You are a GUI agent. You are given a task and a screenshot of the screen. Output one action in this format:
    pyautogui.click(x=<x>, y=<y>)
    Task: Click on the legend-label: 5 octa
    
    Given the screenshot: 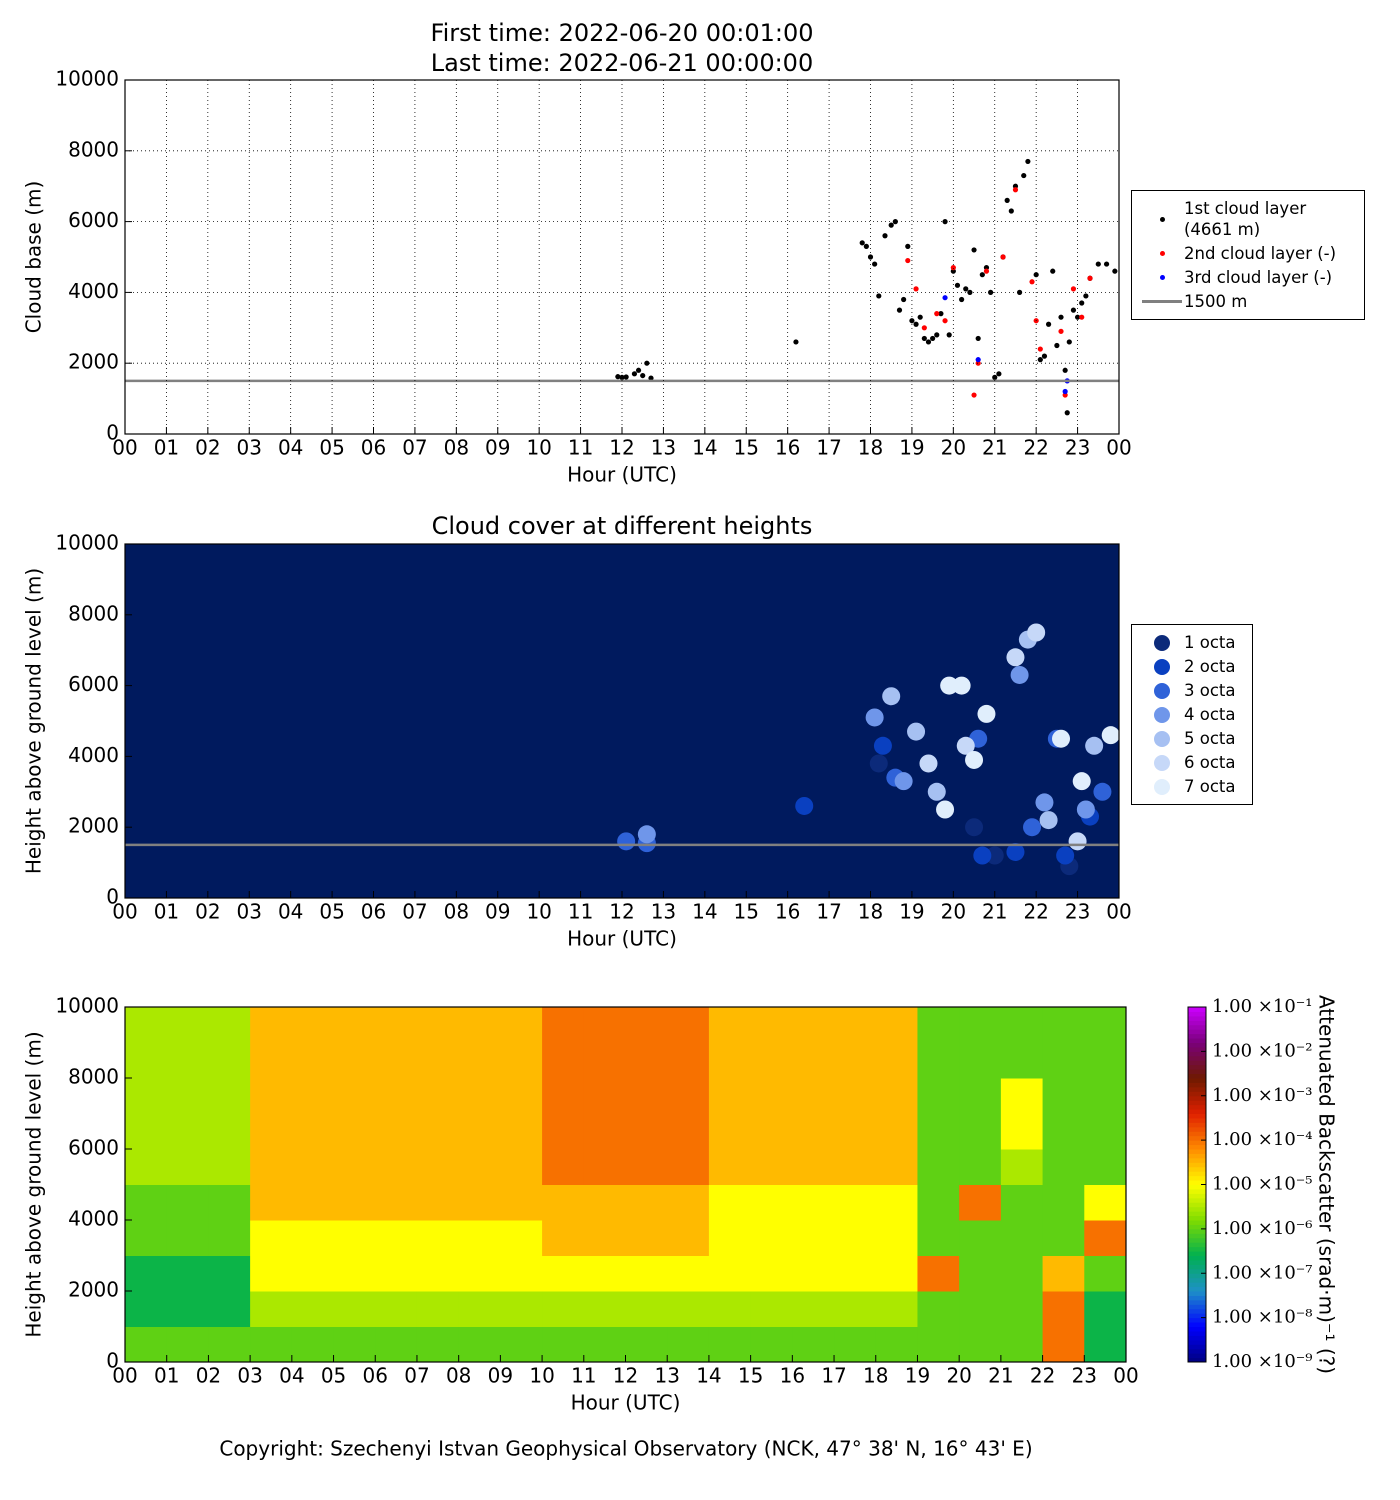 What is the action you would take?
    pyautogui.click(x=1210, y=738)
    